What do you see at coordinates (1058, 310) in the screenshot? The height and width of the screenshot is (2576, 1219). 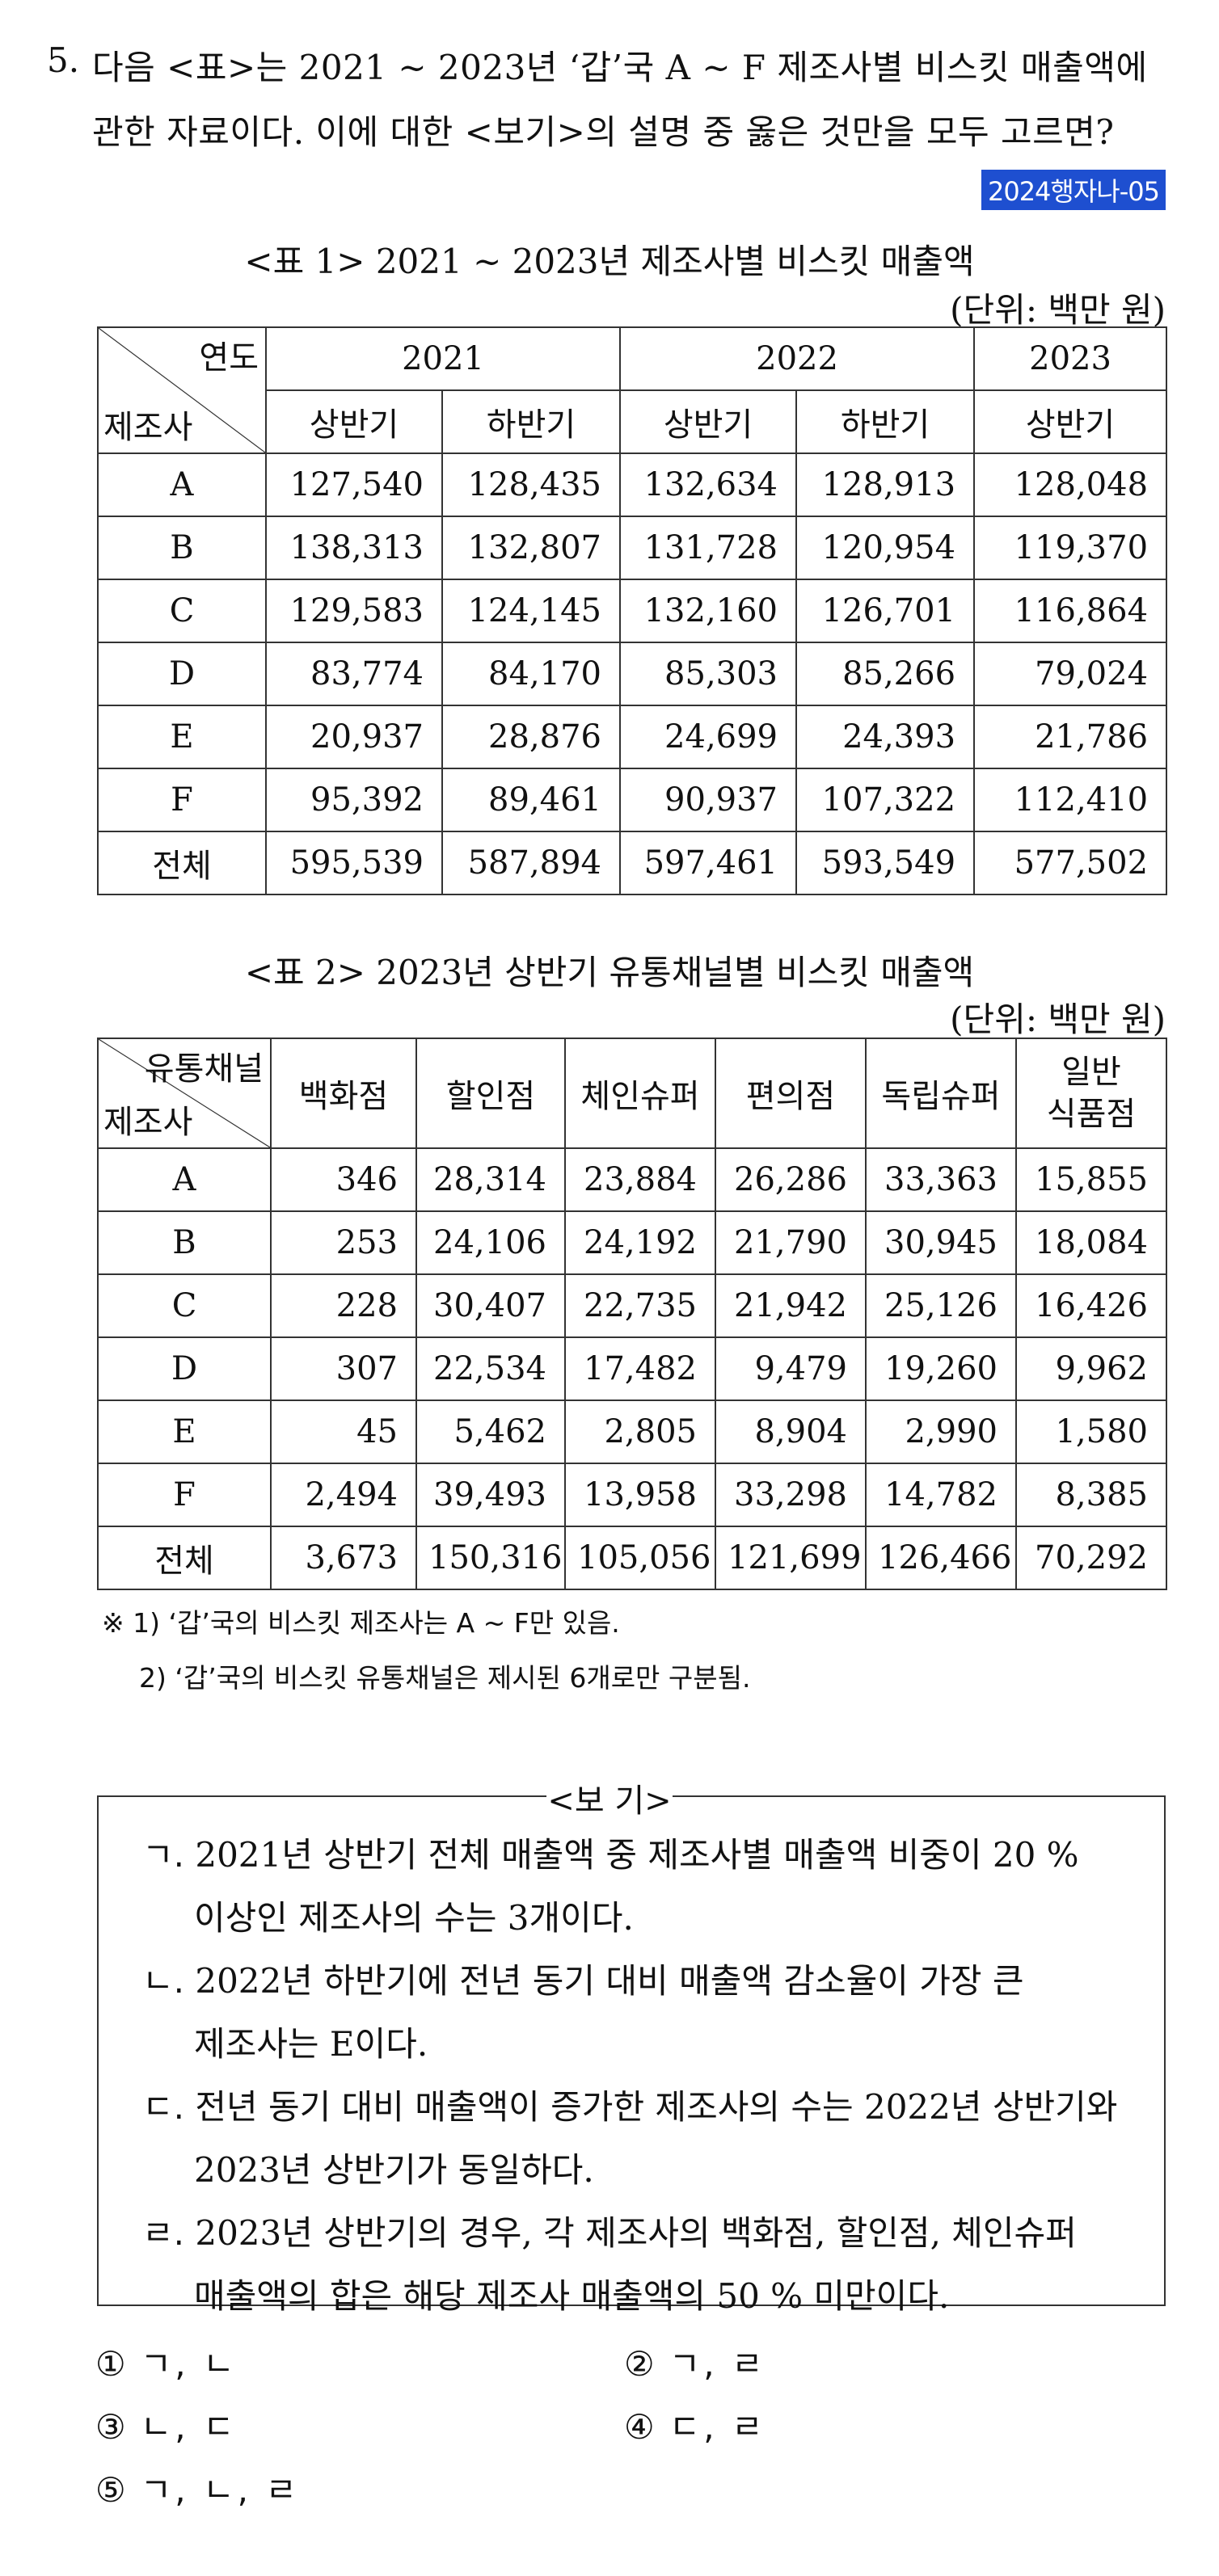 I see `table1-unit: (단위: 백만 원)` at bounding box center [1058, 310].